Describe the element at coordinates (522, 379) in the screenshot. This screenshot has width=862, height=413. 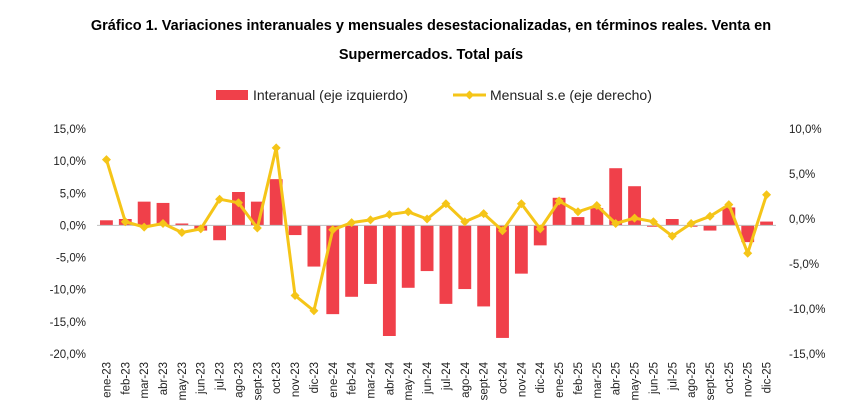
I see `x-tick-label: nov-24` at that location.